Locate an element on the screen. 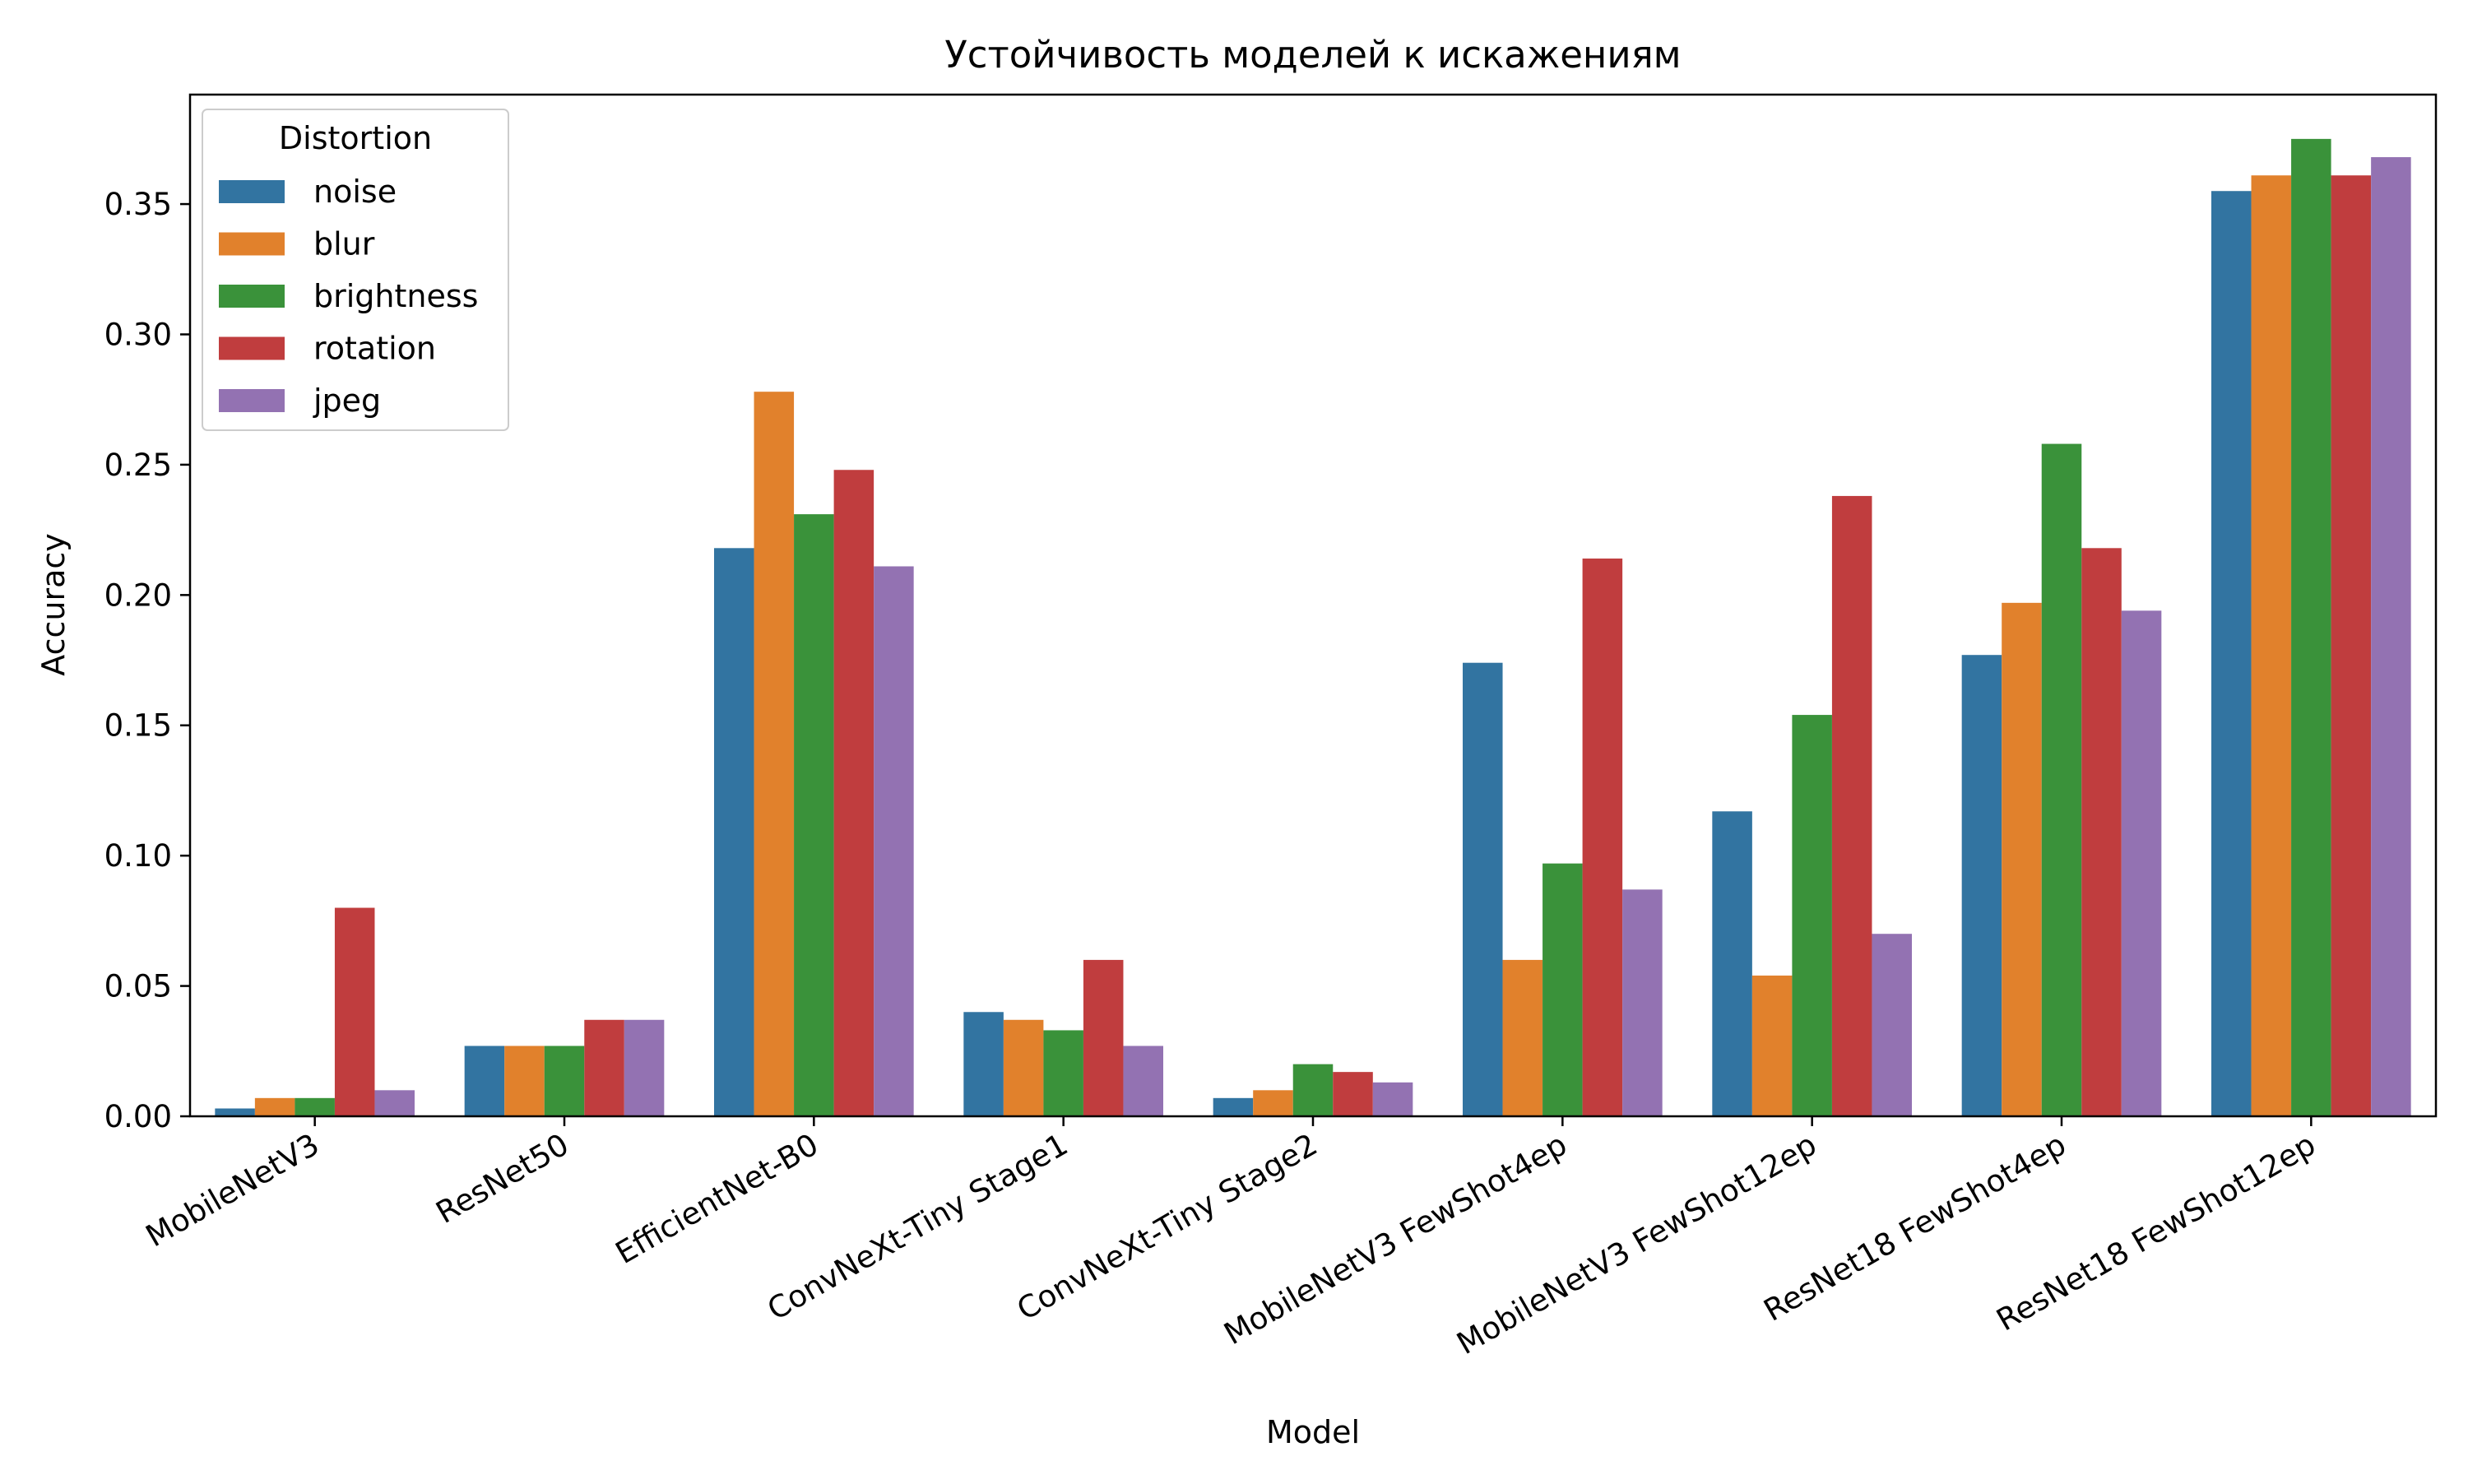  legend-label-brightness: brightness is located at coordinates (395, 296).